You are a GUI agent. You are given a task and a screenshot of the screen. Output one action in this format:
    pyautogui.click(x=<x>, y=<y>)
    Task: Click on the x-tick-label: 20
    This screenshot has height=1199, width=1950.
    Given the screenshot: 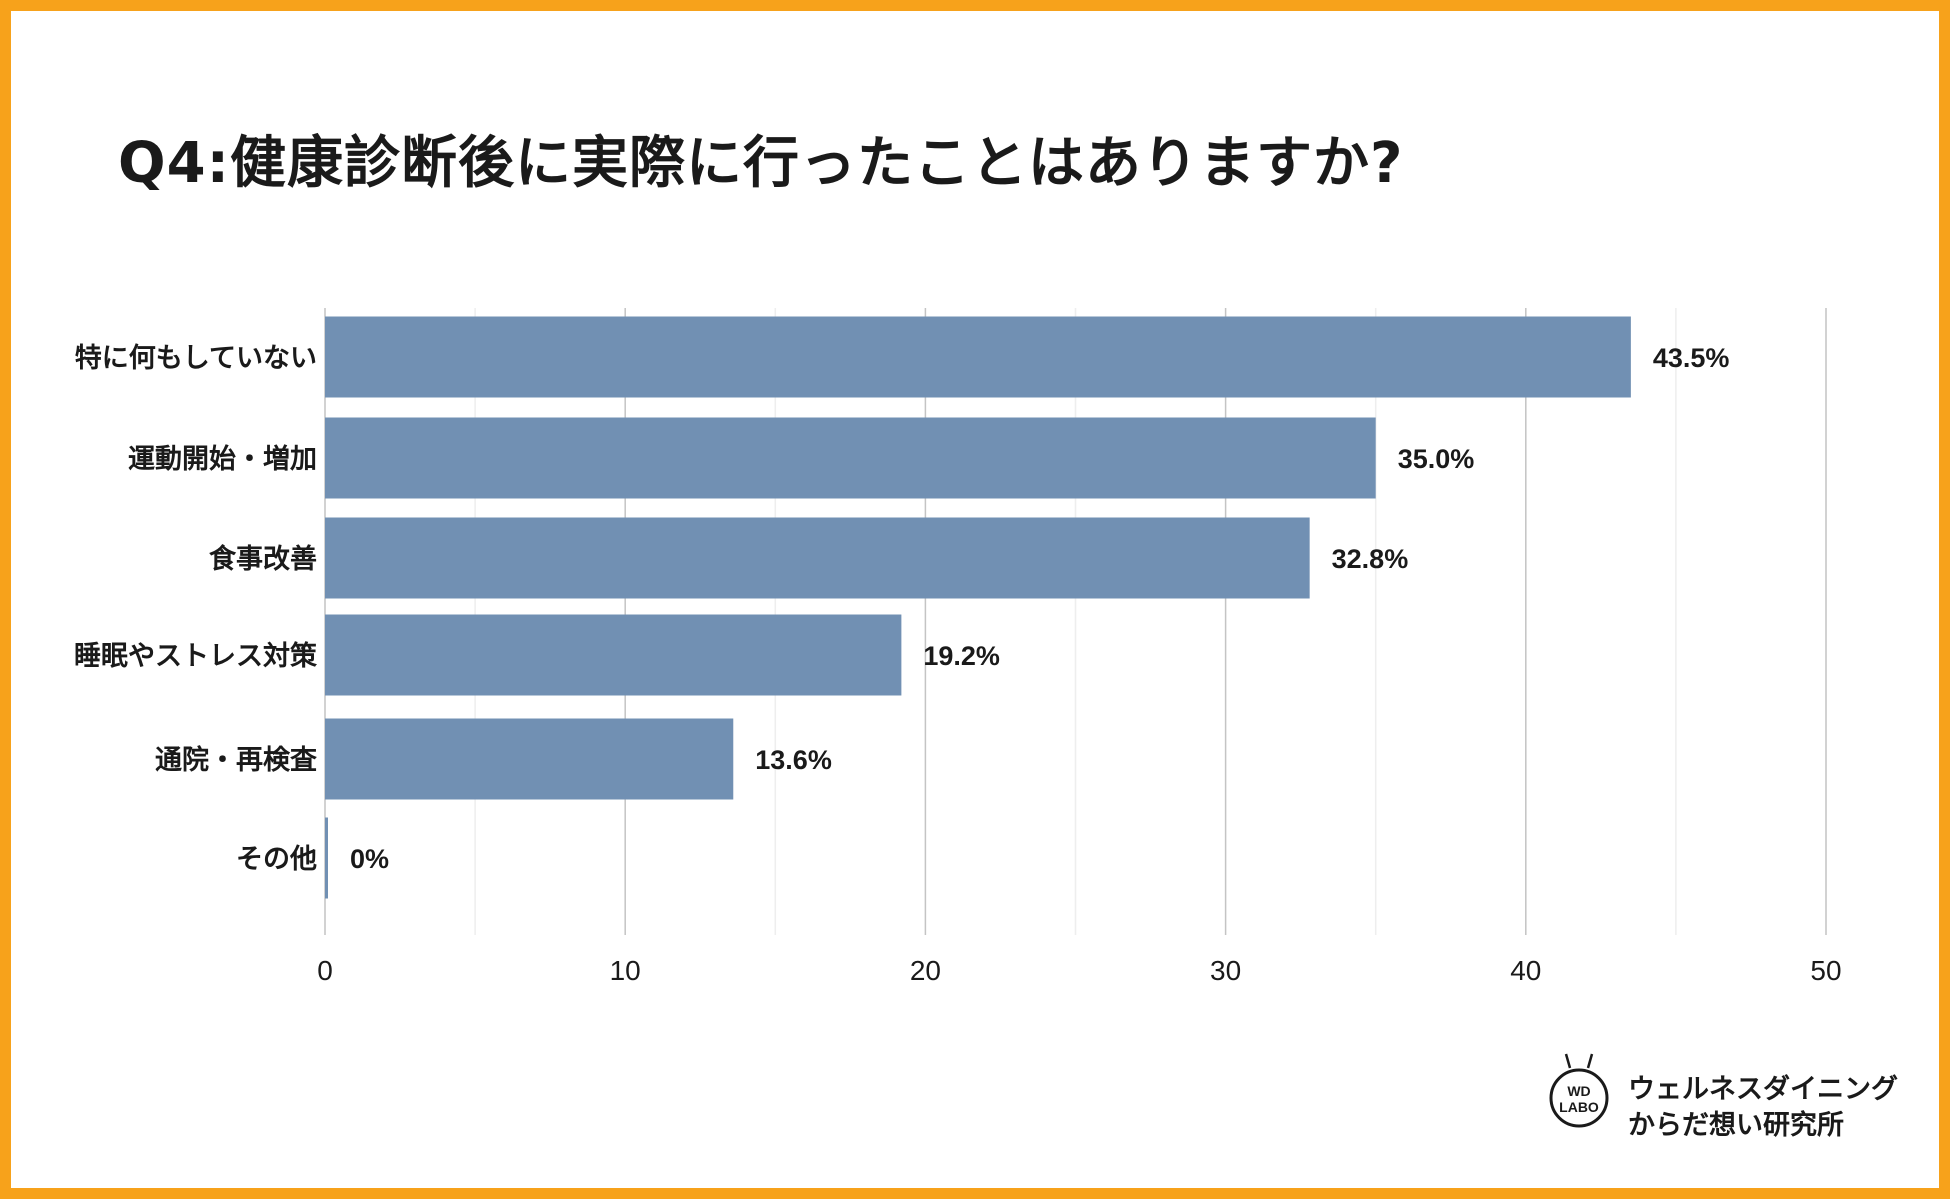 What is the action you would take?
    pyautogui.click(x=925, y=970)
    